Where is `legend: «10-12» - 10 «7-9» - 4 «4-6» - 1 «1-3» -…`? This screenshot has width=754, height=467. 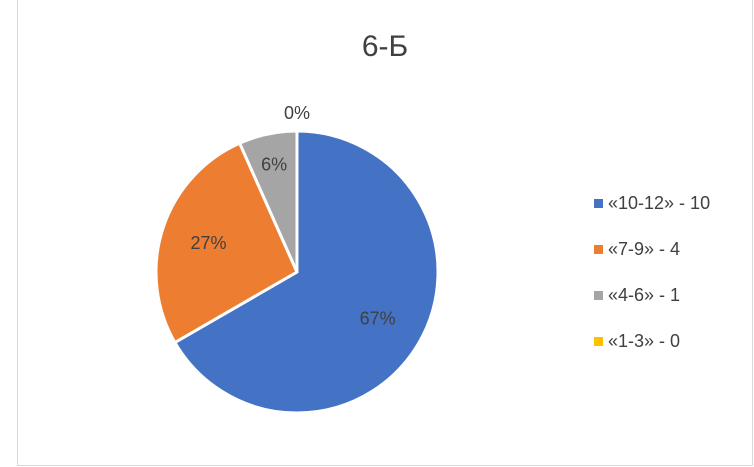 legend: «10-12» - 10 «7-9» - 4 «4-6» - 1 «1-3» -… is located at coordinates (652, 284).